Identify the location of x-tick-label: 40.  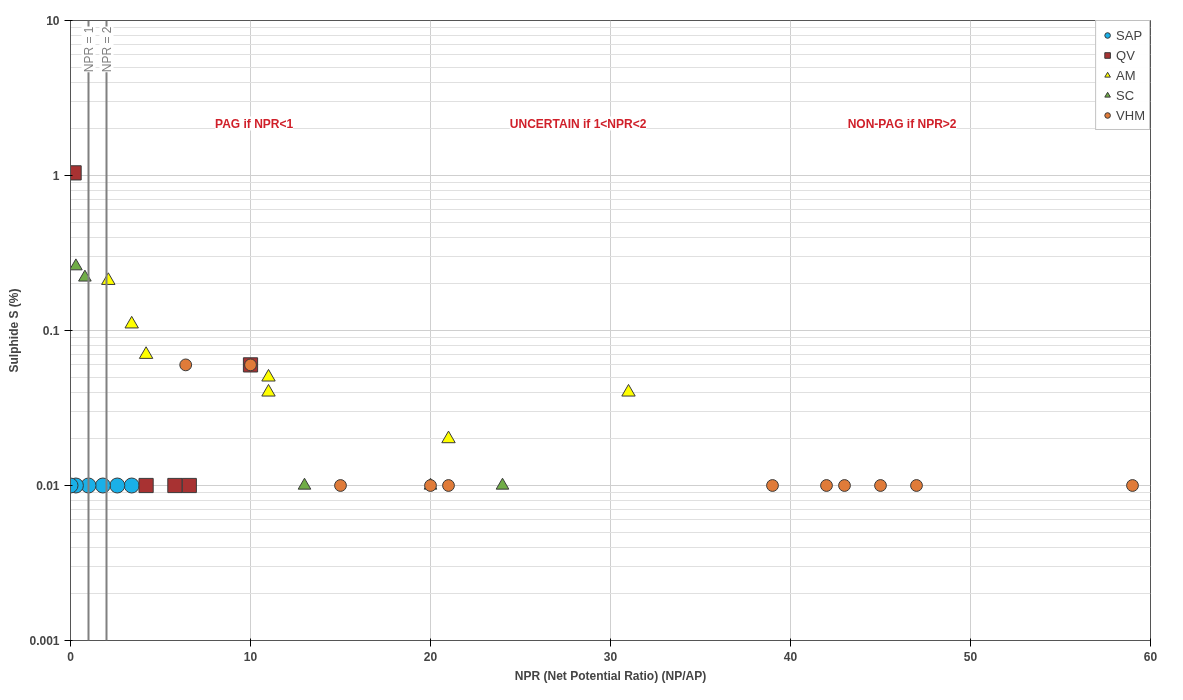
(790, 656).